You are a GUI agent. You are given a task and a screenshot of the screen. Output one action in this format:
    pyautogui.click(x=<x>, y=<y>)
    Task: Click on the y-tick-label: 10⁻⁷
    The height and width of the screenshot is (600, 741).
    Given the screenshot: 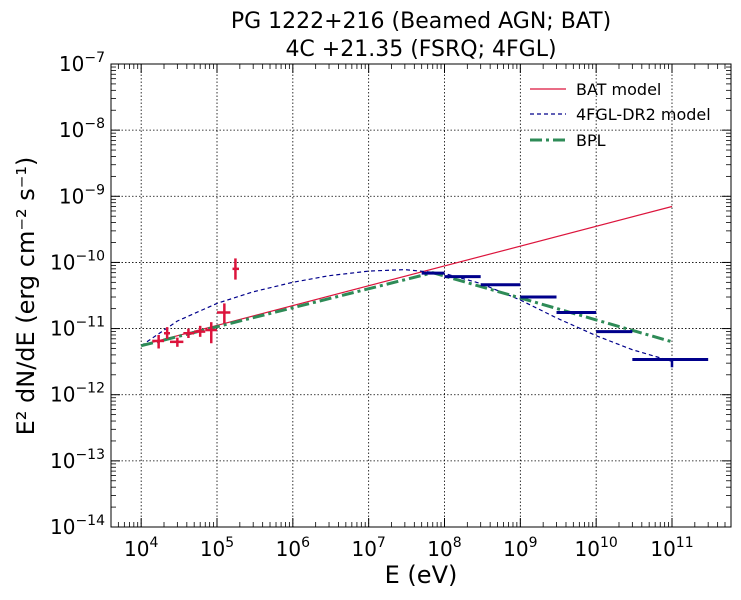 What is the action you would take?
    pyautogui.click(x=82, y=63)
    